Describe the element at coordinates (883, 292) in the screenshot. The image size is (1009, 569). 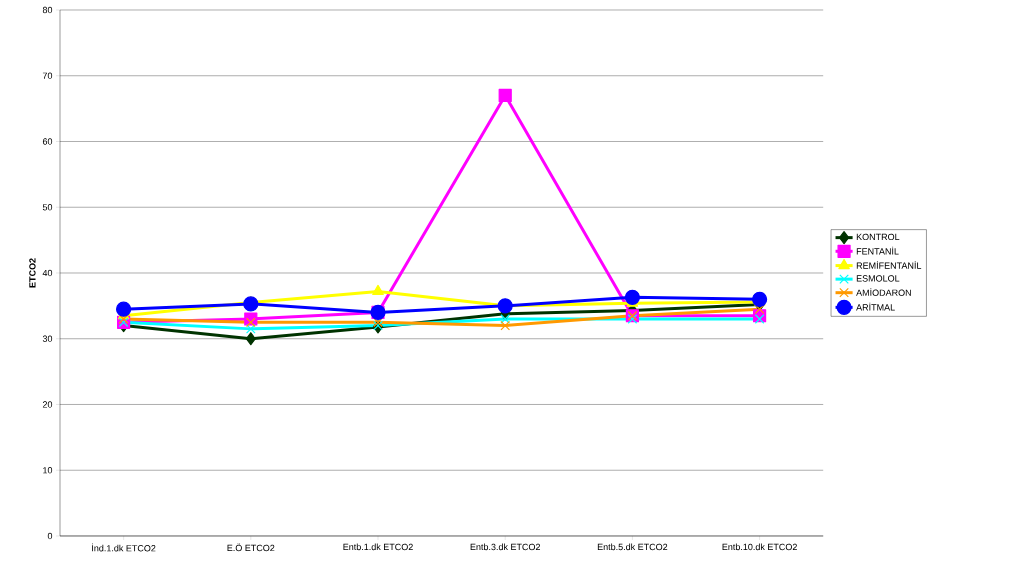
I see `legend-label: AMİODARON` at that location.